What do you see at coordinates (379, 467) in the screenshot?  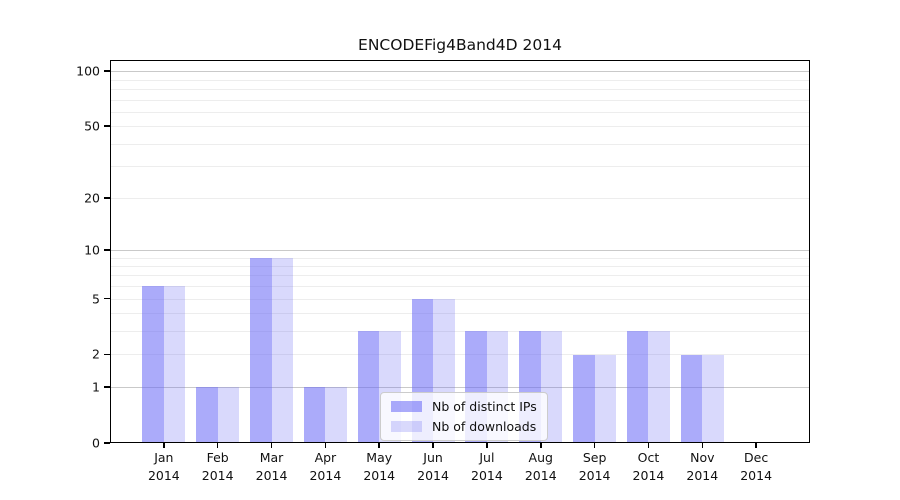 I see `x-tick-label: May 2014` at bounding box center [379, 467].